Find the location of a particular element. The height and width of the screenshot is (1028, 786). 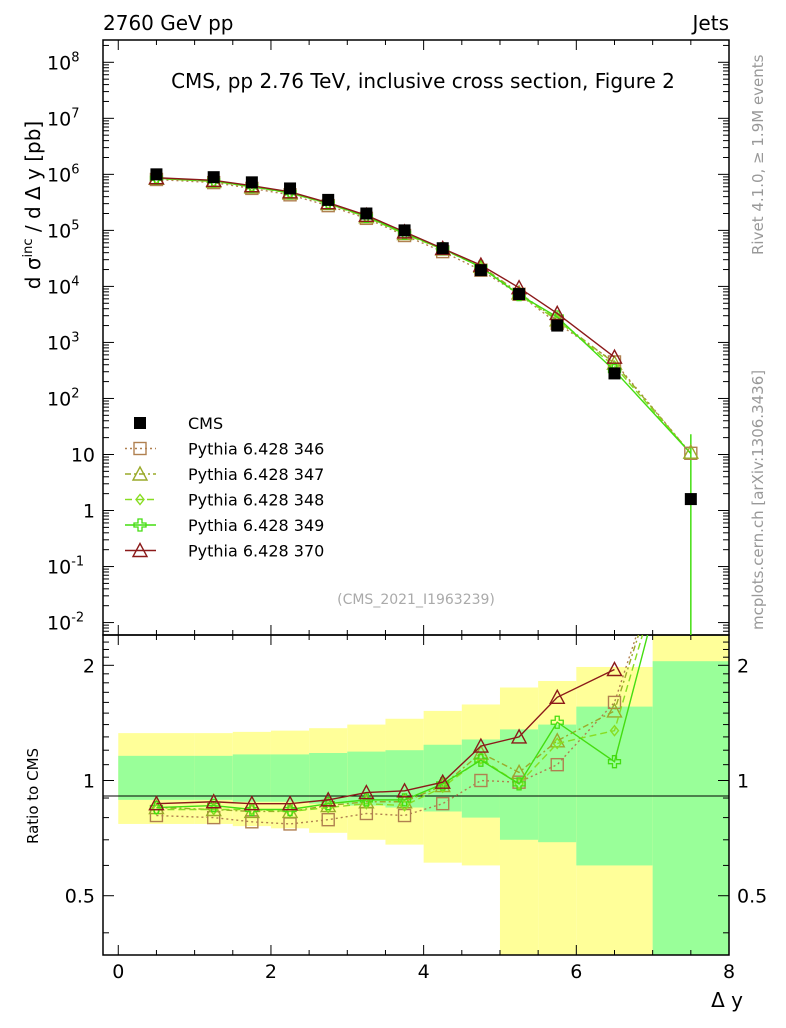

y-tick-label: 10³ is located at coordinates (63, 342).